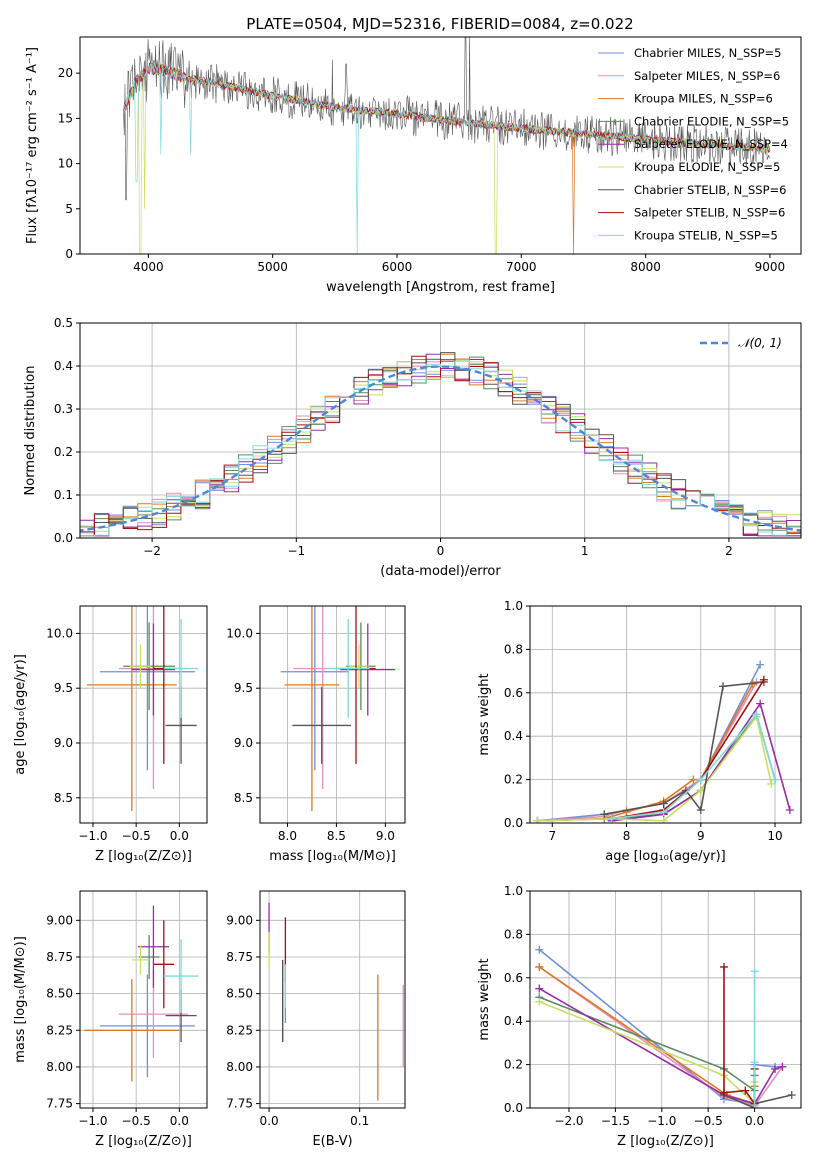  I want to click on x-tick-label: 9.0, so click(385, 836).